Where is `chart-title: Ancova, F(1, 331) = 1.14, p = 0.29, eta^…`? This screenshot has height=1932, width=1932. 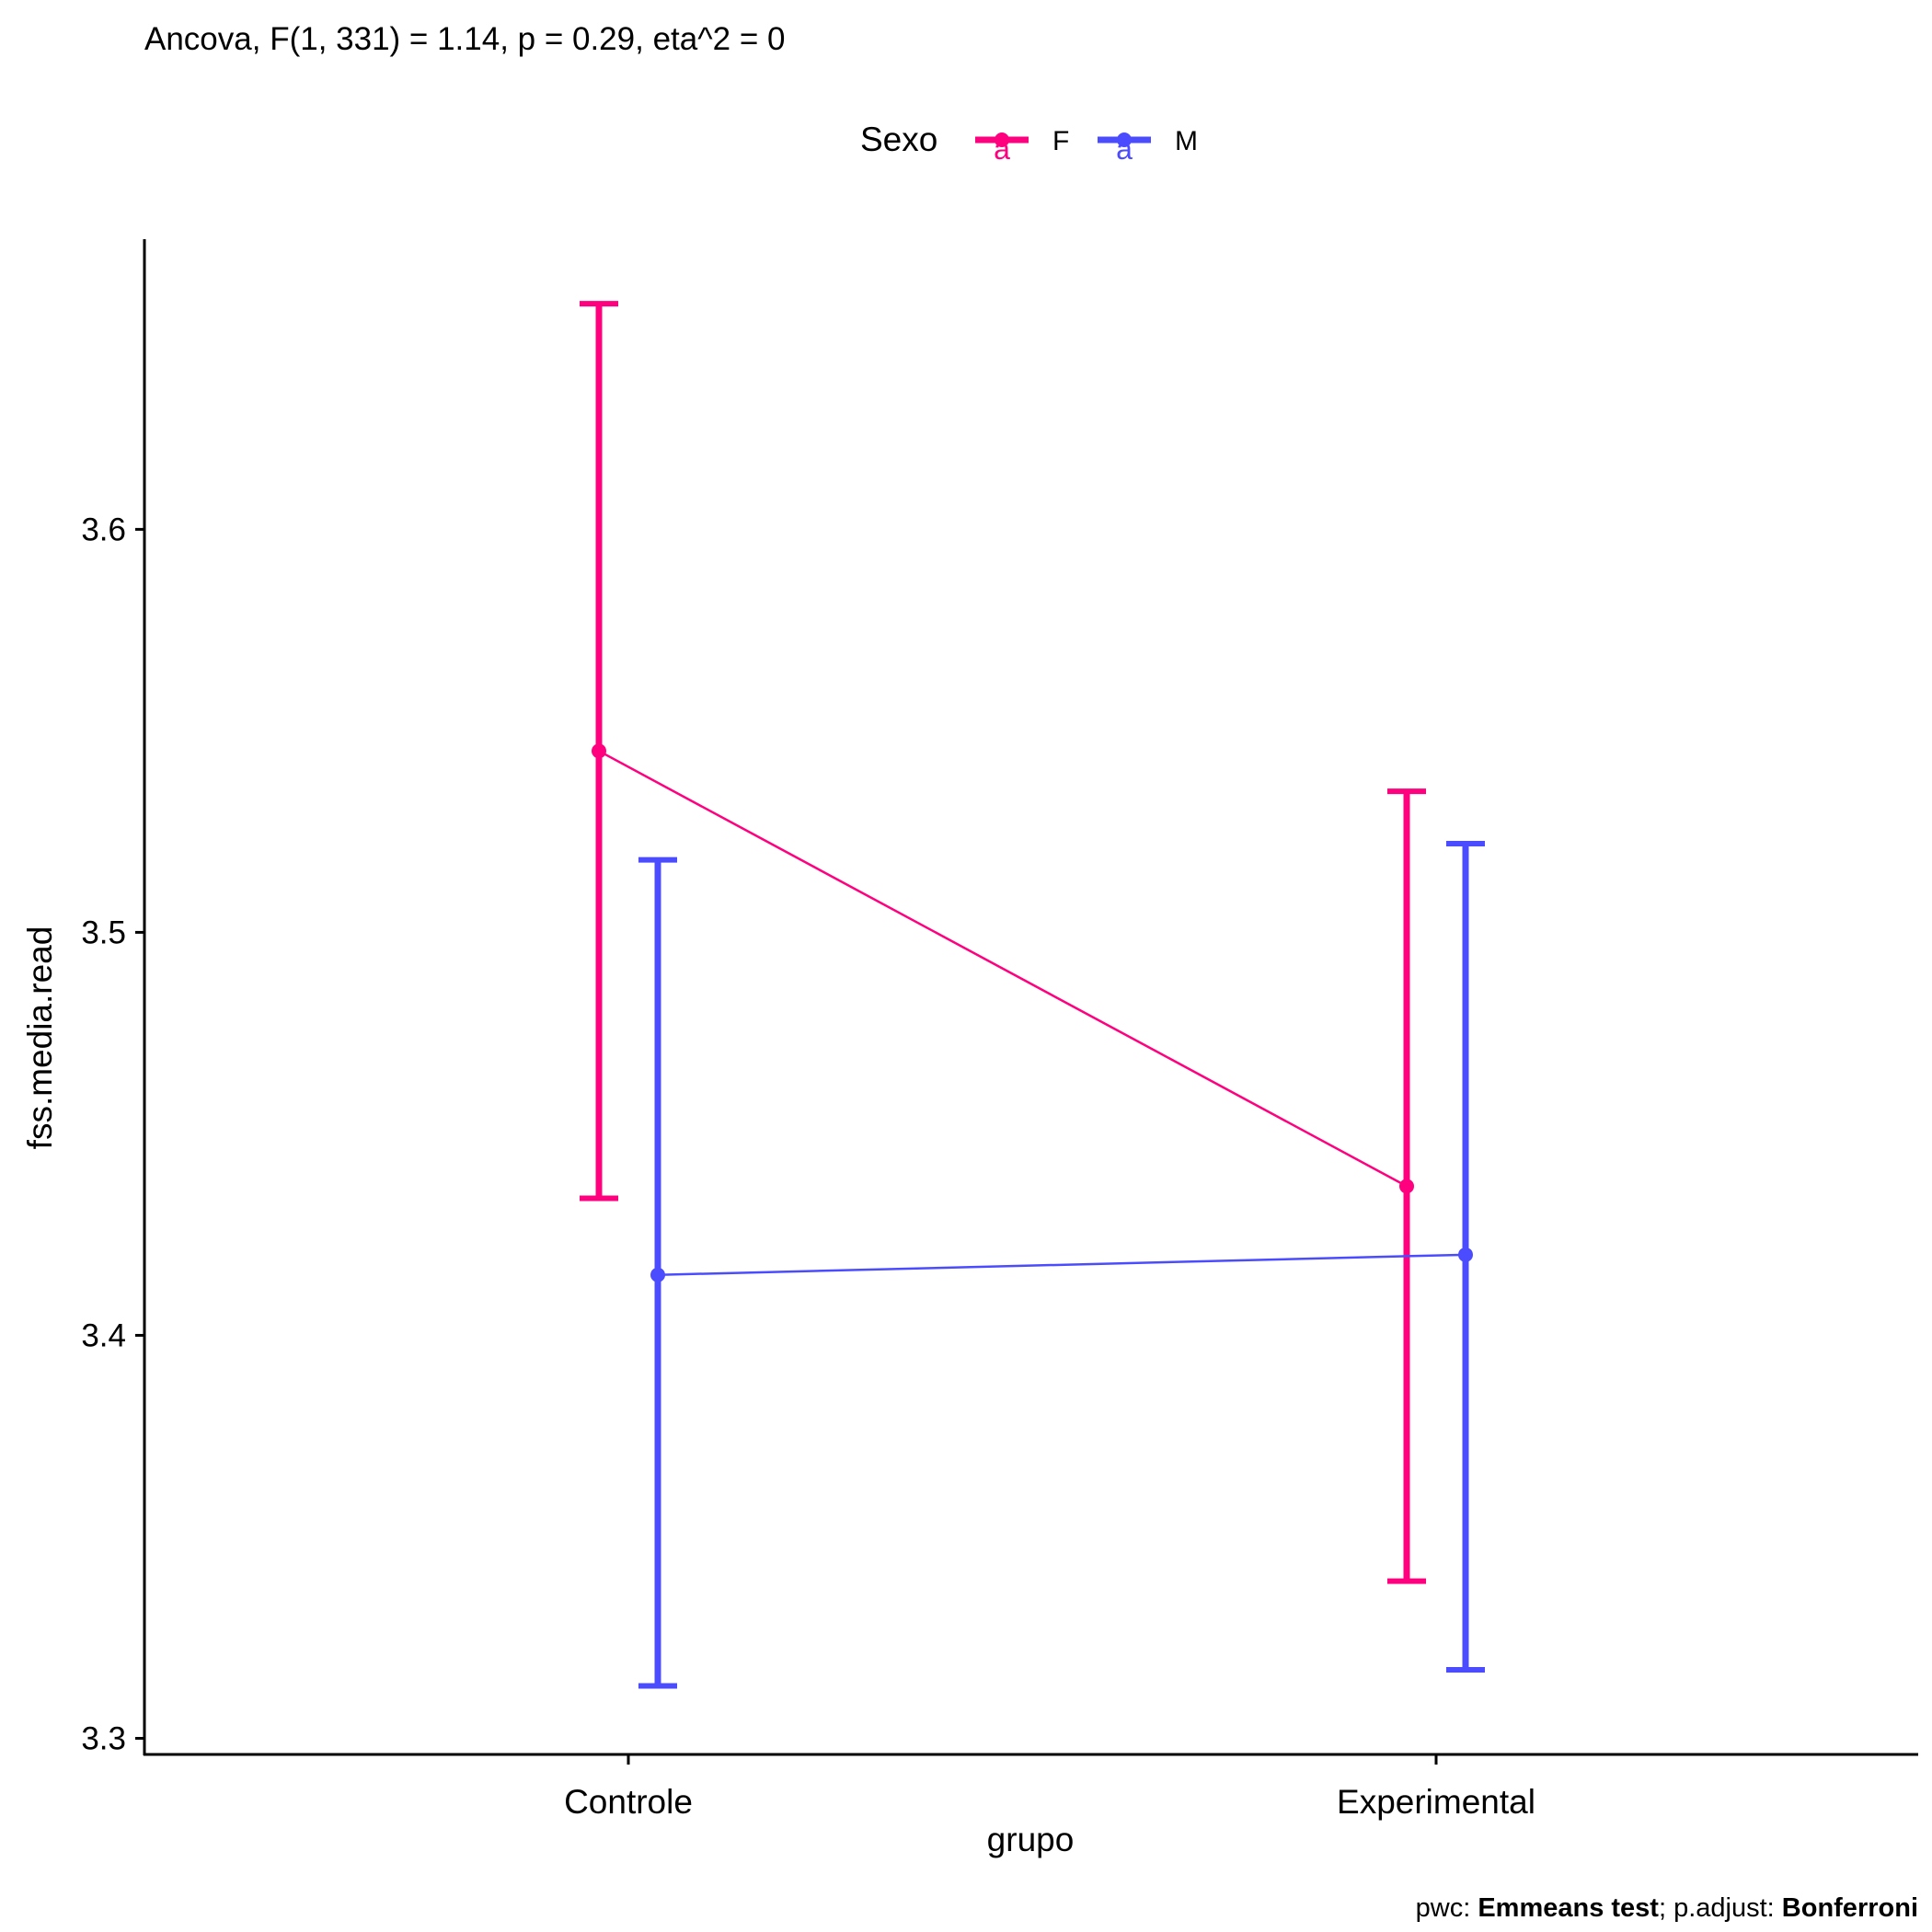
chart-title: Ancova, F(1, 331) = 1.14, p = 0.29, eta^… is located at coordinates (464, 39).